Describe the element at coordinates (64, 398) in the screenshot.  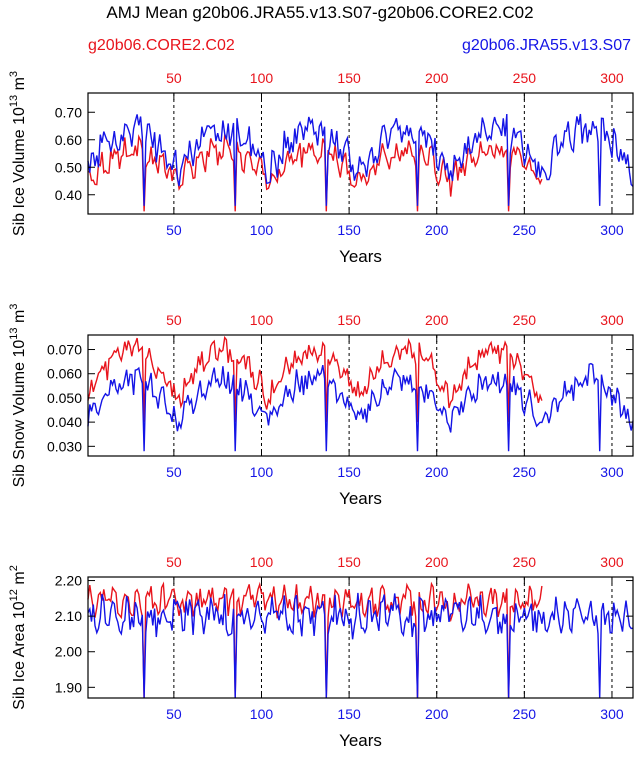
I see `y-tick-label: 0.050` at that location.